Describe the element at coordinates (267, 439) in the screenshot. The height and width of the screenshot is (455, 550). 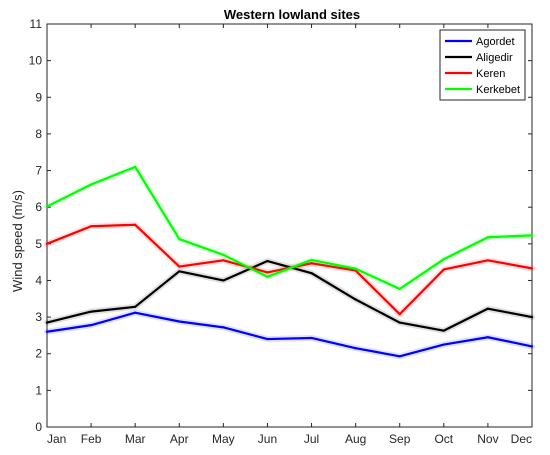
I see `x-tick-label: Jun` at that location.